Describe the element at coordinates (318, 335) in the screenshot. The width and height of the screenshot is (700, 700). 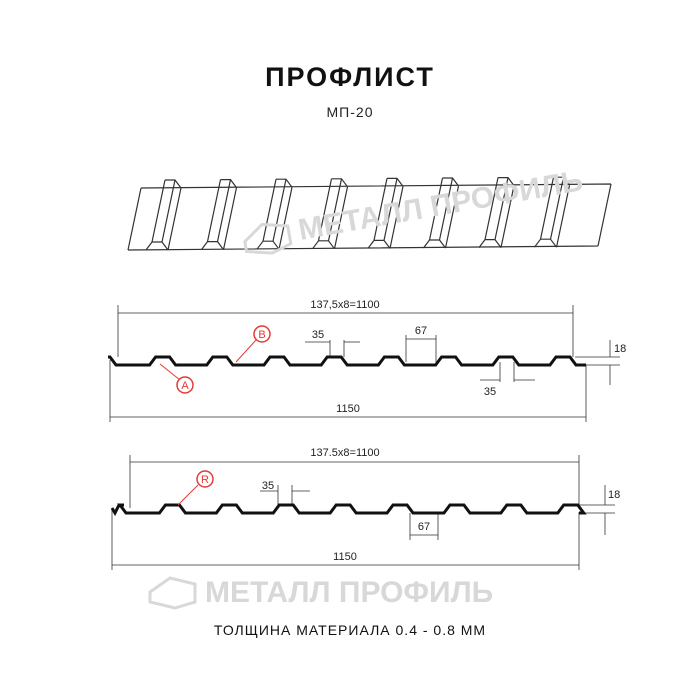
I see `rib-top-label-1: 35` at that location.